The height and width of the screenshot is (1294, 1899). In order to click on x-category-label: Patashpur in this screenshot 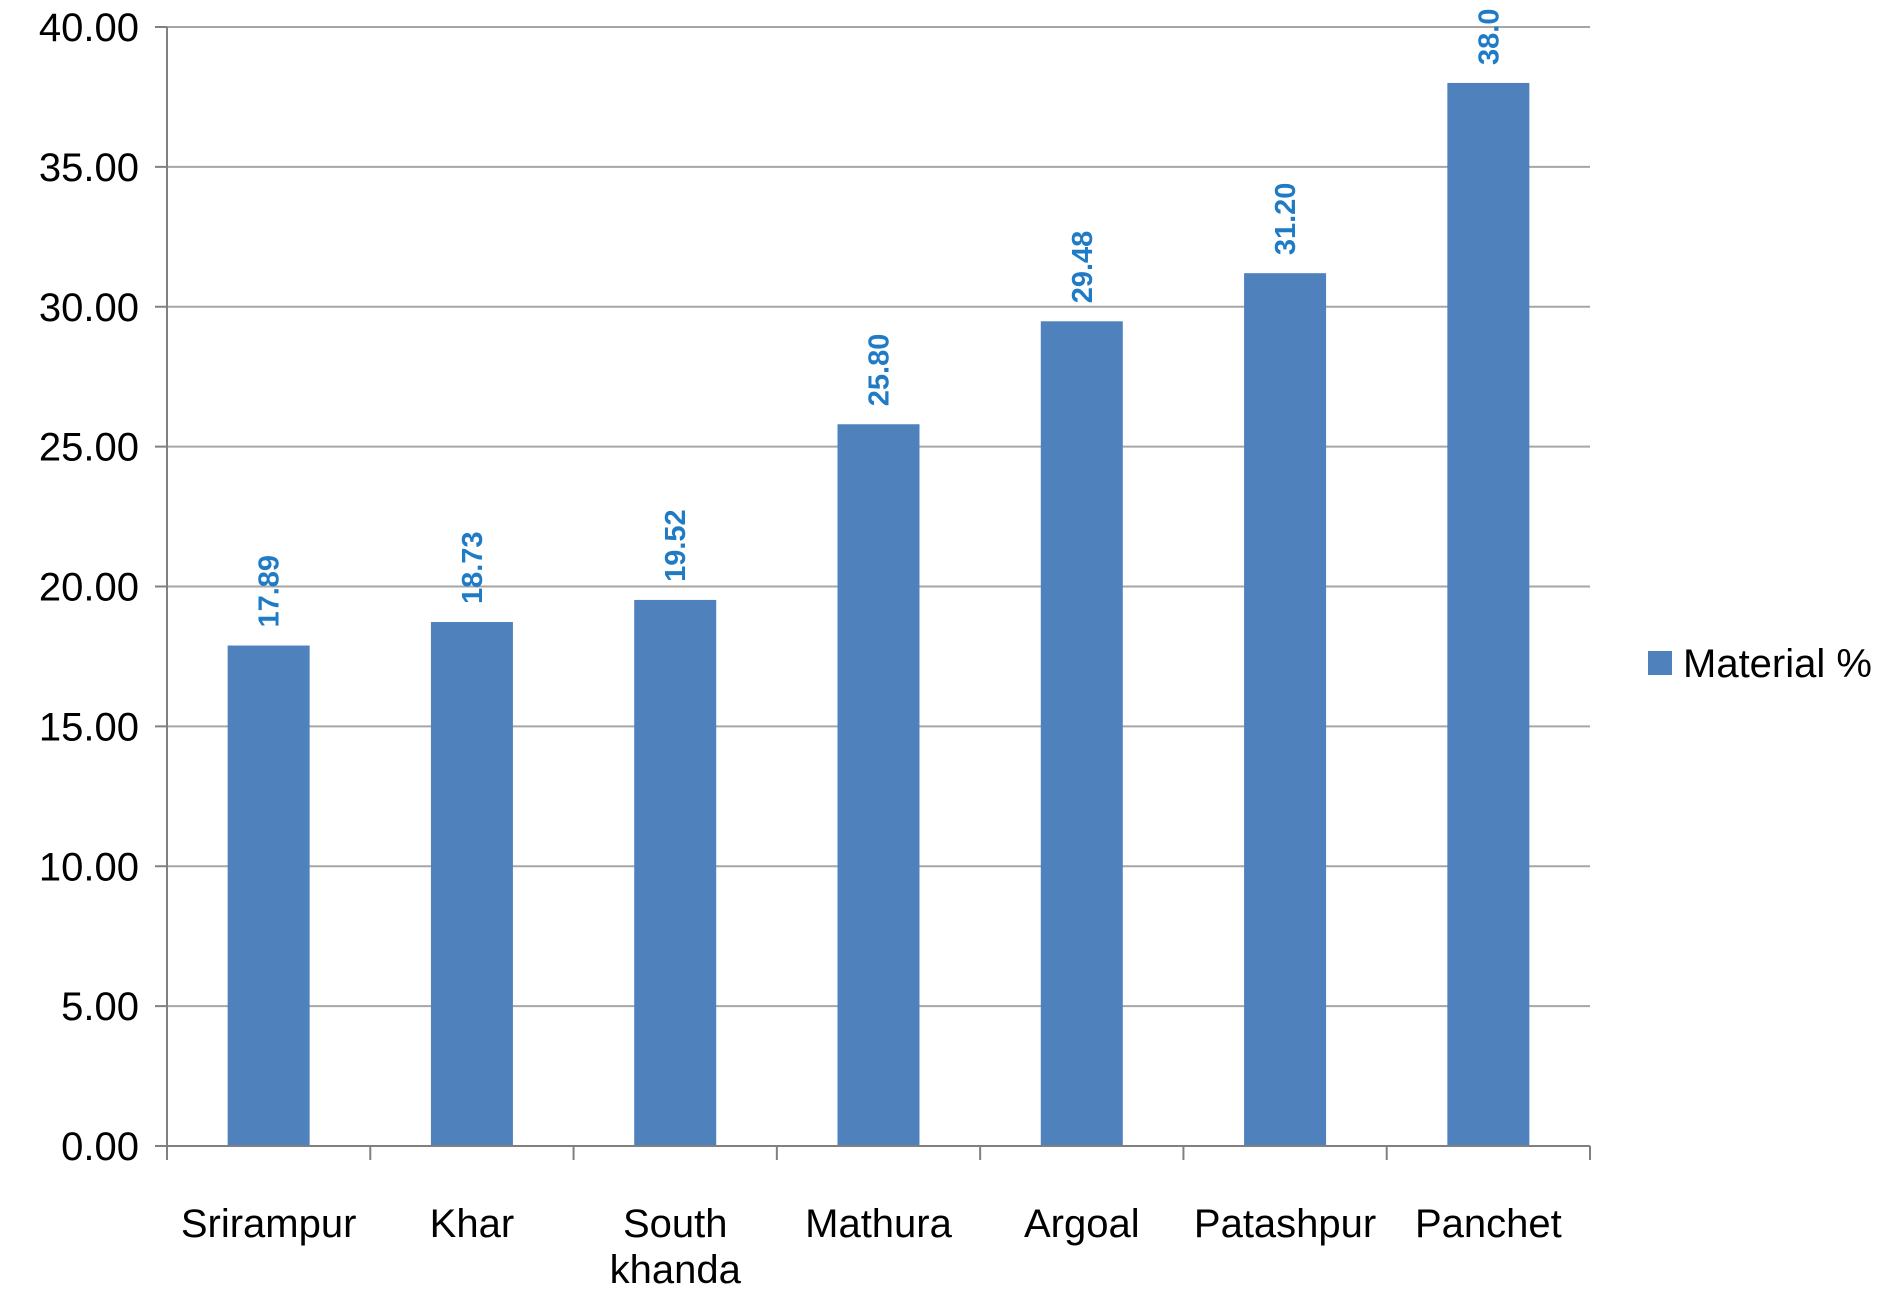, I will do `click(1285, 1224)`.